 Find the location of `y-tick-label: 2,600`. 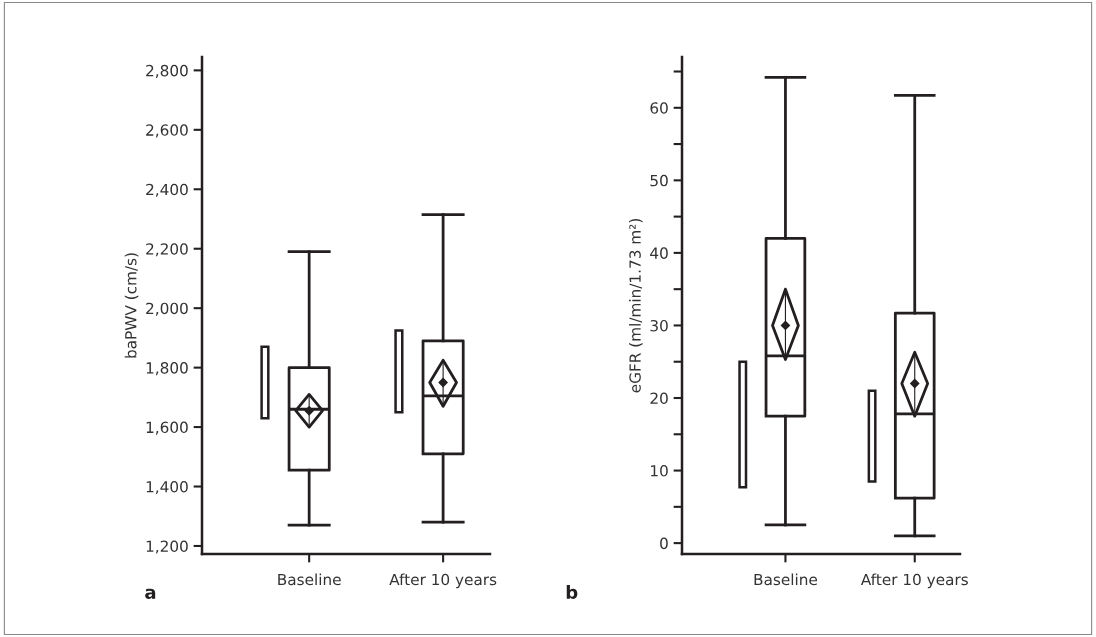

y-tick-label: 2,600 is located at coordinates (167, 131).